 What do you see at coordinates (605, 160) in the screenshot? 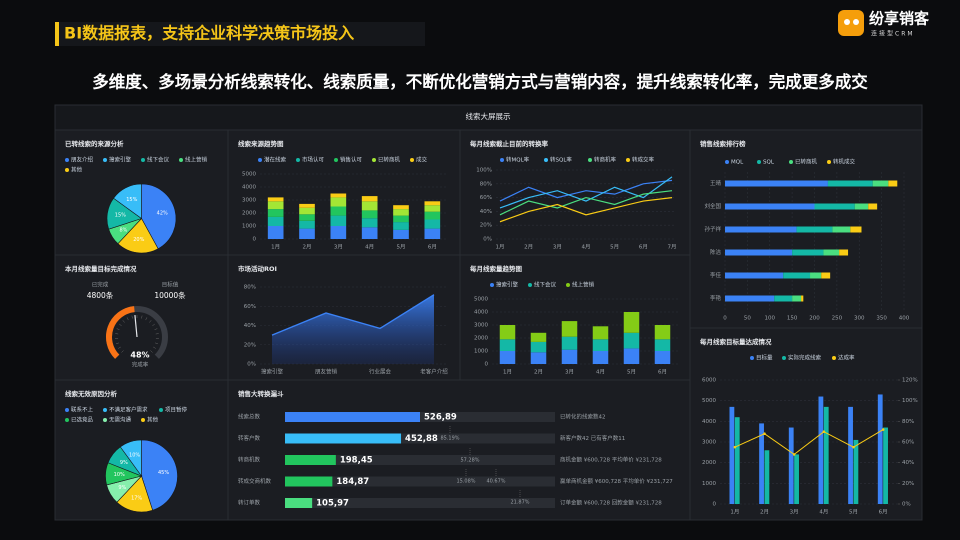
I see `legend-label: 转商机率` at bounding box center [605, 160].